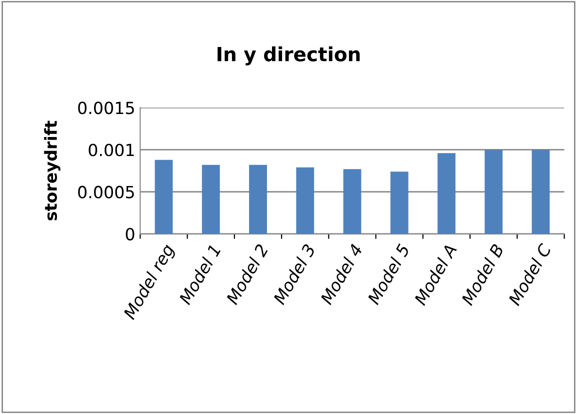  I want to click on y-tick-label: 0.0015, so click(106, 108).